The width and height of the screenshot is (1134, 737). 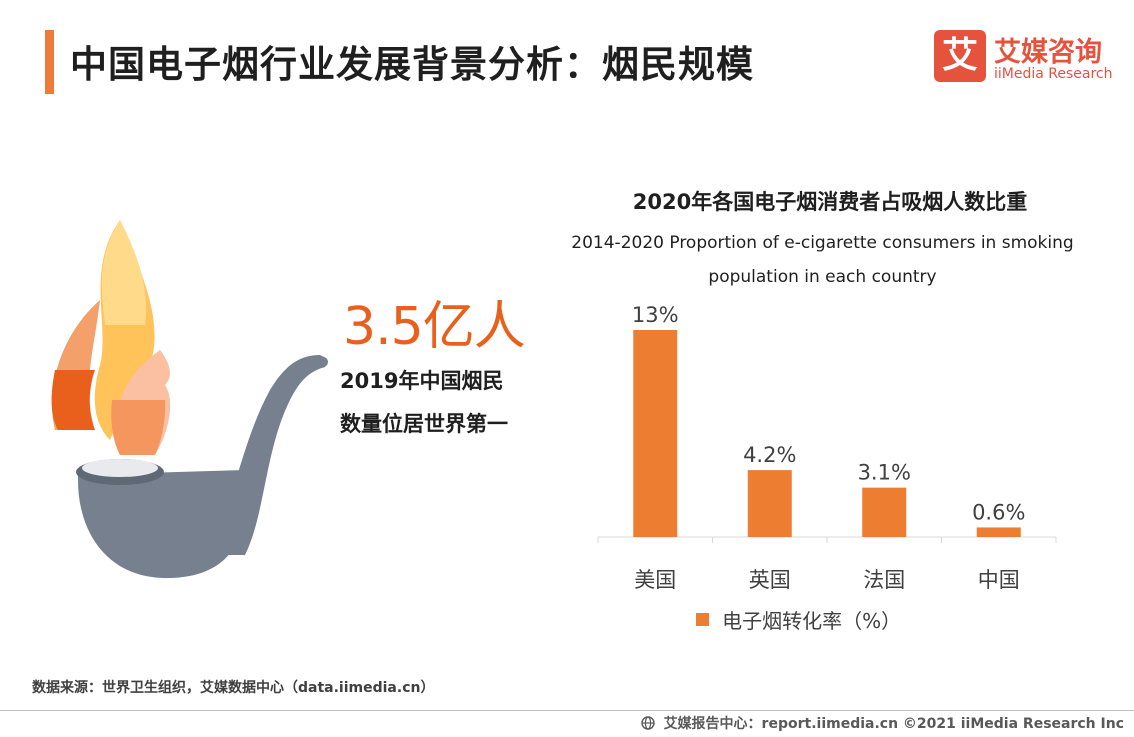 What do you see at coordinates (884, 473) in the screenshot?
I see `data-label-2: 3.1%` at bounding box center [884, 473].